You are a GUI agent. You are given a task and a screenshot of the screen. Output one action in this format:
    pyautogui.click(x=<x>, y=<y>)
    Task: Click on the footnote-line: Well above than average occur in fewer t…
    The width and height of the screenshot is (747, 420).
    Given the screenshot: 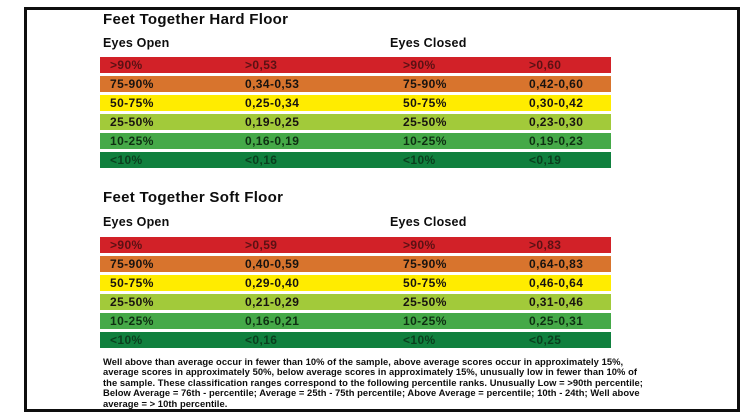 What is the action you would take?
    pyautogui.click(x=363, y=361)
    